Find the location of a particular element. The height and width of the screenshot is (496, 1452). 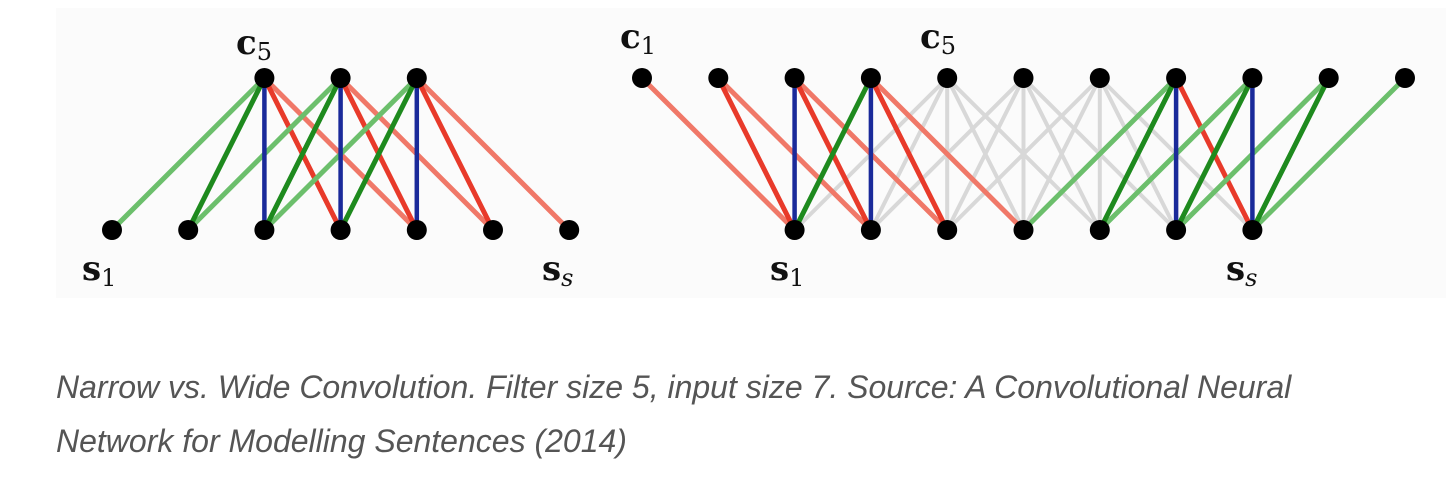

wide-edge-c2-s1 is located at coordinates (756, 154).